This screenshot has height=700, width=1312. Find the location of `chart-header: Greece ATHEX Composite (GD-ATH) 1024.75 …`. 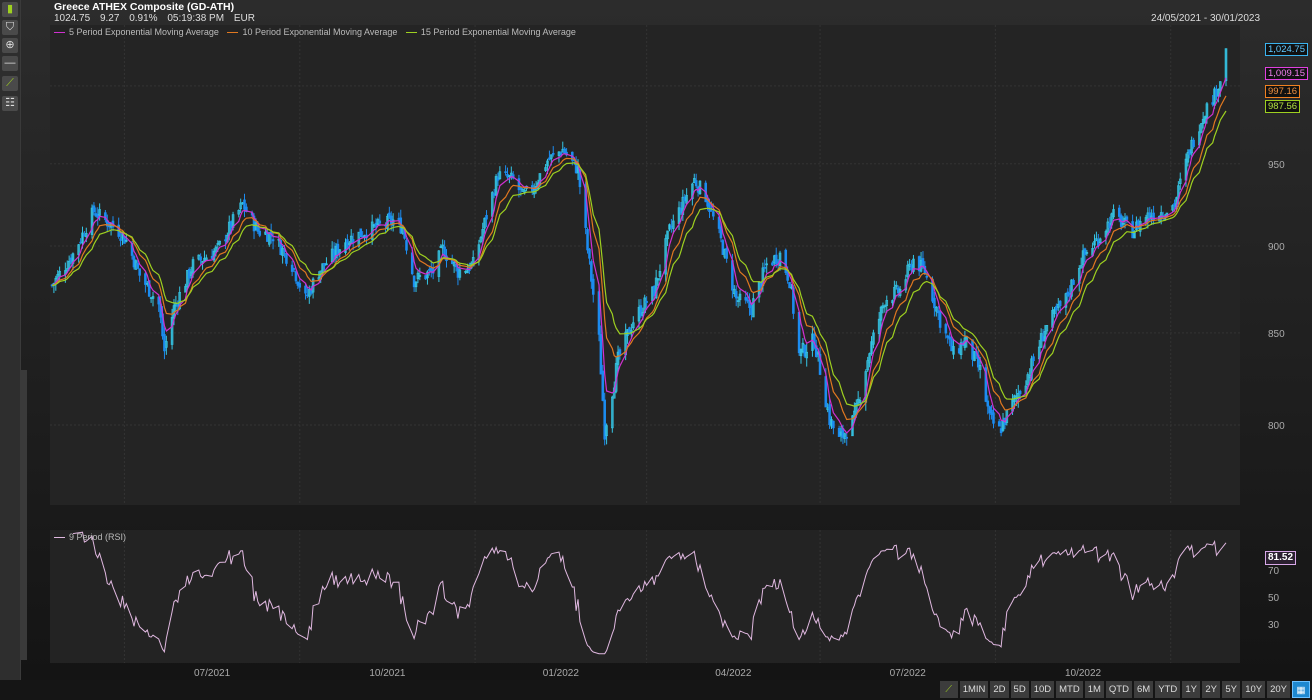

chart-header: Greece ATHEX Composite (GD-ATH) 1024.75 … is located at coordinates (158, 13).